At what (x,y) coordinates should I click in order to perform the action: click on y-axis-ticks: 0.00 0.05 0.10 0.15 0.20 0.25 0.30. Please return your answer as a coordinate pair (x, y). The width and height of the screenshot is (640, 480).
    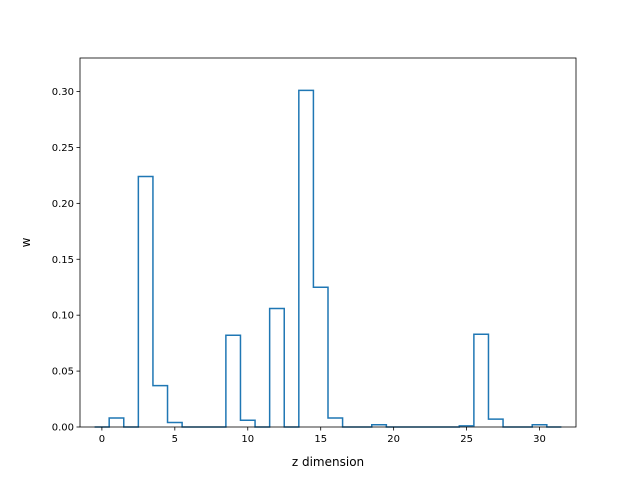
    Looking at the image, I should click on (66, 260).